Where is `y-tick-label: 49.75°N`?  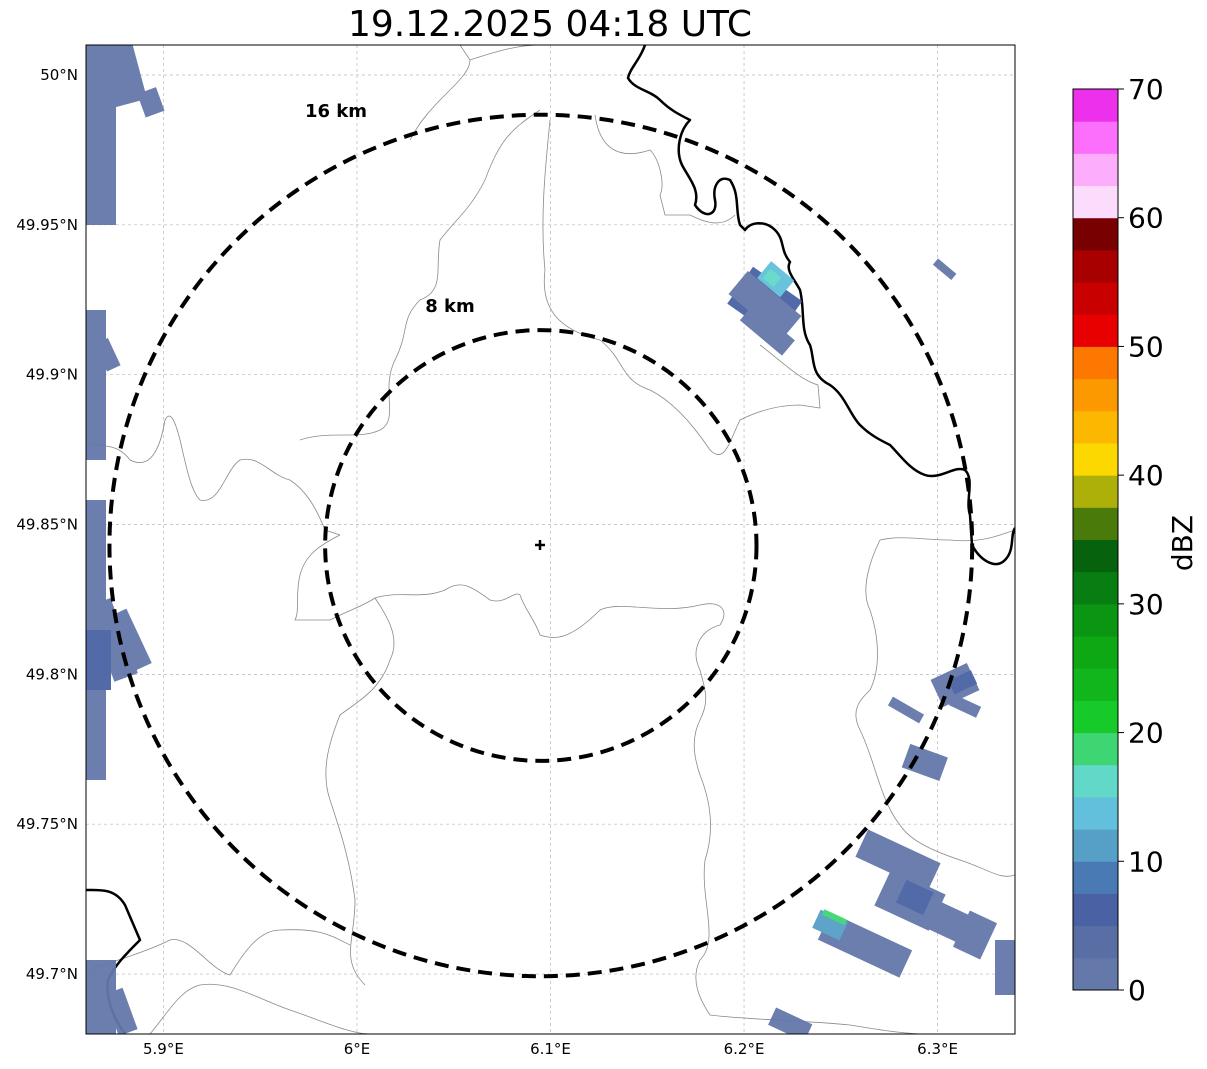 y-tick-label: 49.75°N is located at coordinates (47, 824).